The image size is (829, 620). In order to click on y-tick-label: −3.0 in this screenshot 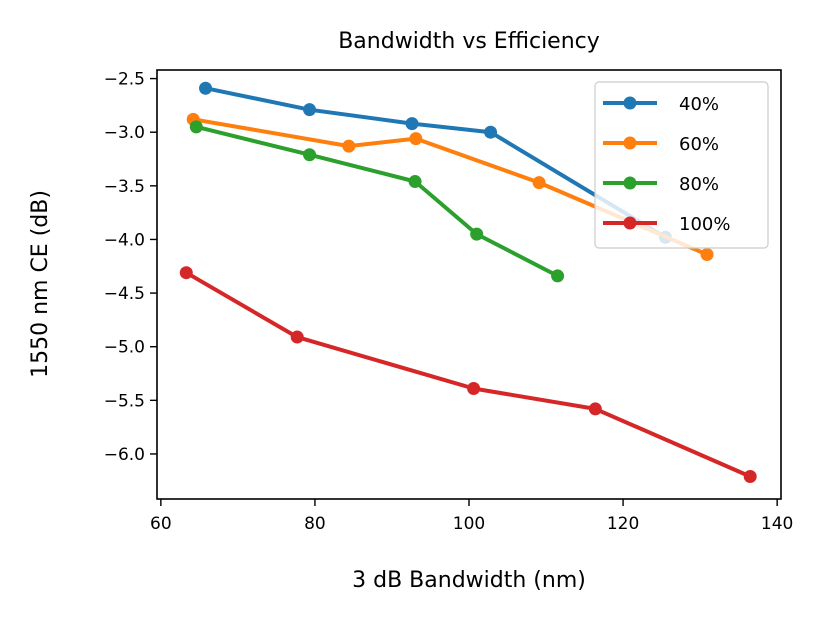, I will do `click(124, 133)`.